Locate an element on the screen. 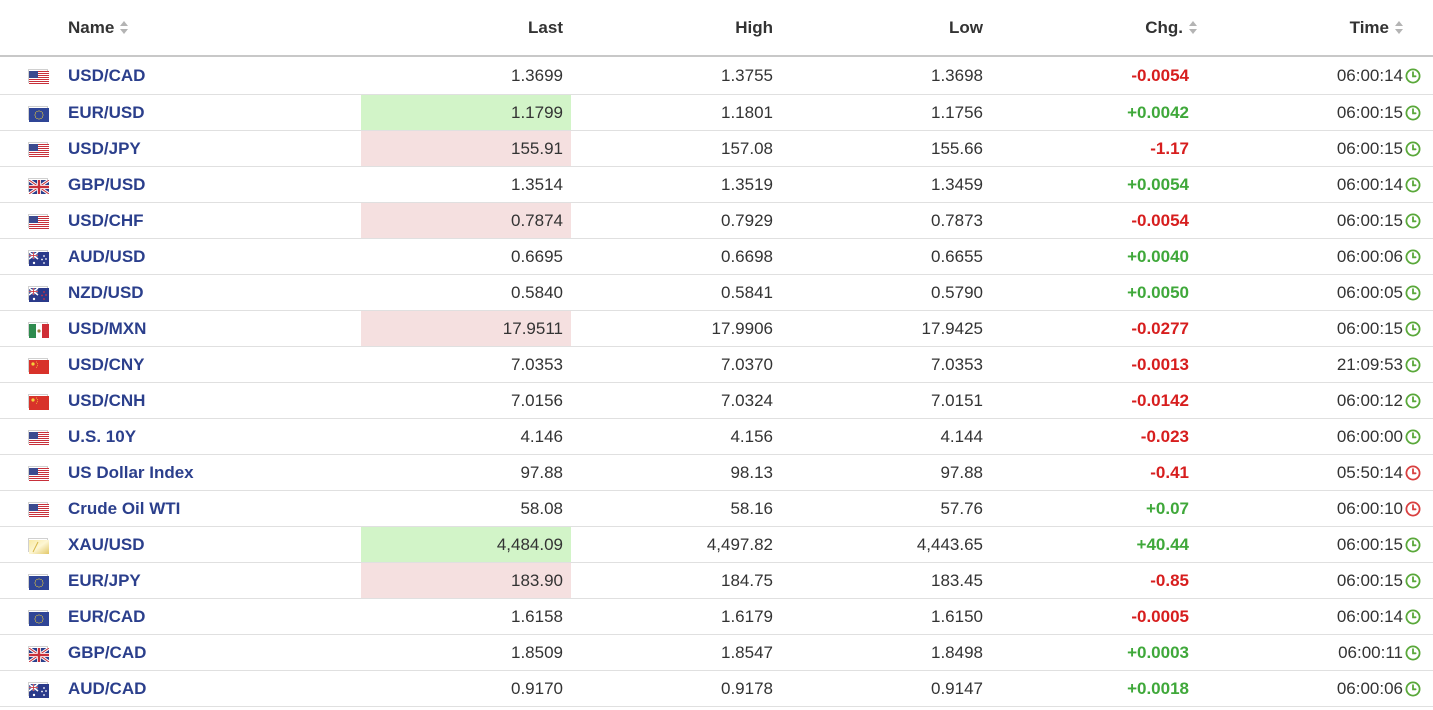  high-cell: 58.16 is located at coordinates (676, 508).